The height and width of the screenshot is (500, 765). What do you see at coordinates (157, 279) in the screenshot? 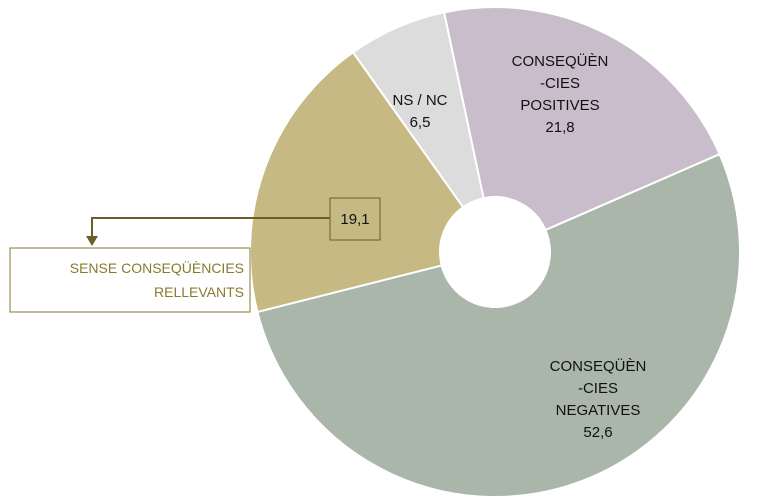
I see `callout-label: SENSE CONSEQÜÈNCIES RELLEVANTS` at bounding box center [157, 279].